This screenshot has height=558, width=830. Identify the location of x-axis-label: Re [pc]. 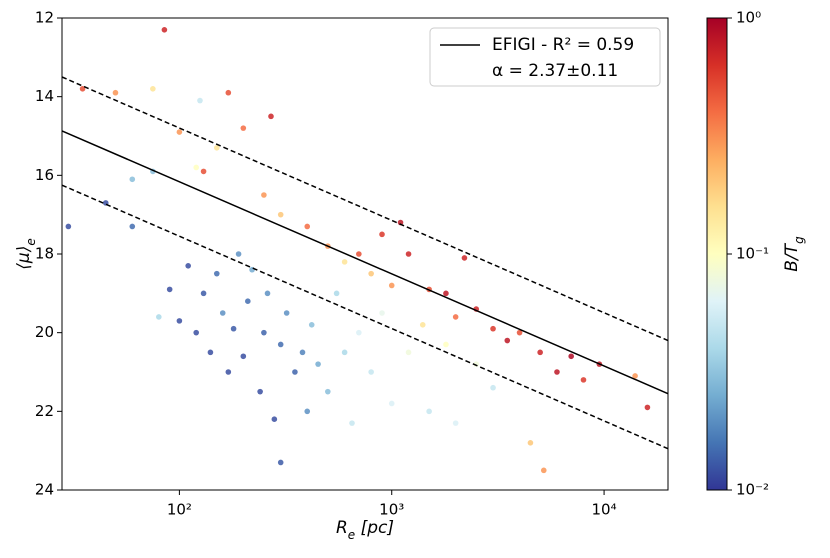
(365, 530).